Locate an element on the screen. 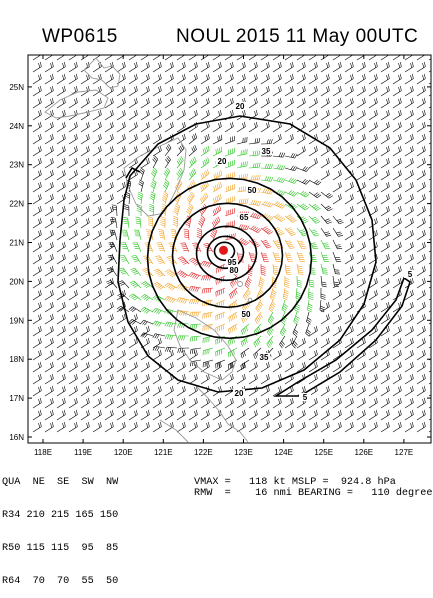  r50-se: 115 is located at coordinates (60, 548).